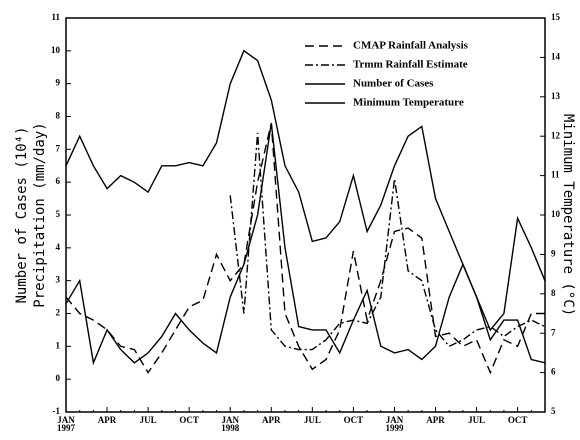  Describe the element at coordinates (553, 332) in the screenshot. I see `y2-tick-label: 7` at that location.